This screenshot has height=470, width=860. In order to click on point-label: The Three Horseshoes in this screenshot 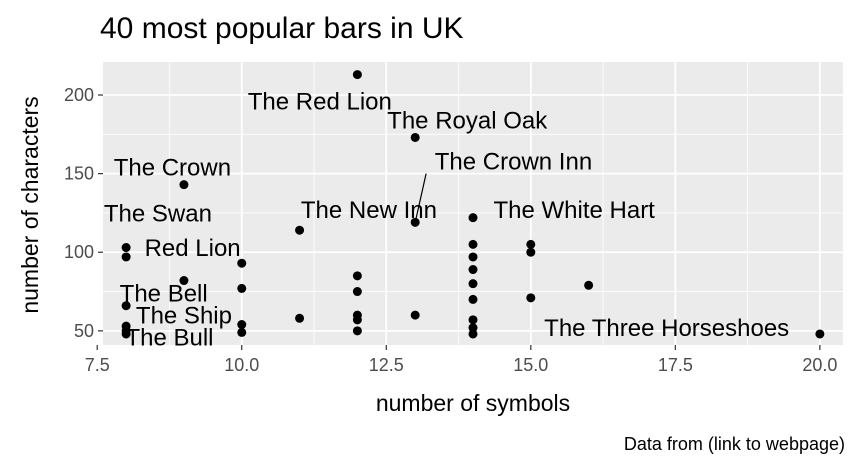, I will do `click(666, 328)`.